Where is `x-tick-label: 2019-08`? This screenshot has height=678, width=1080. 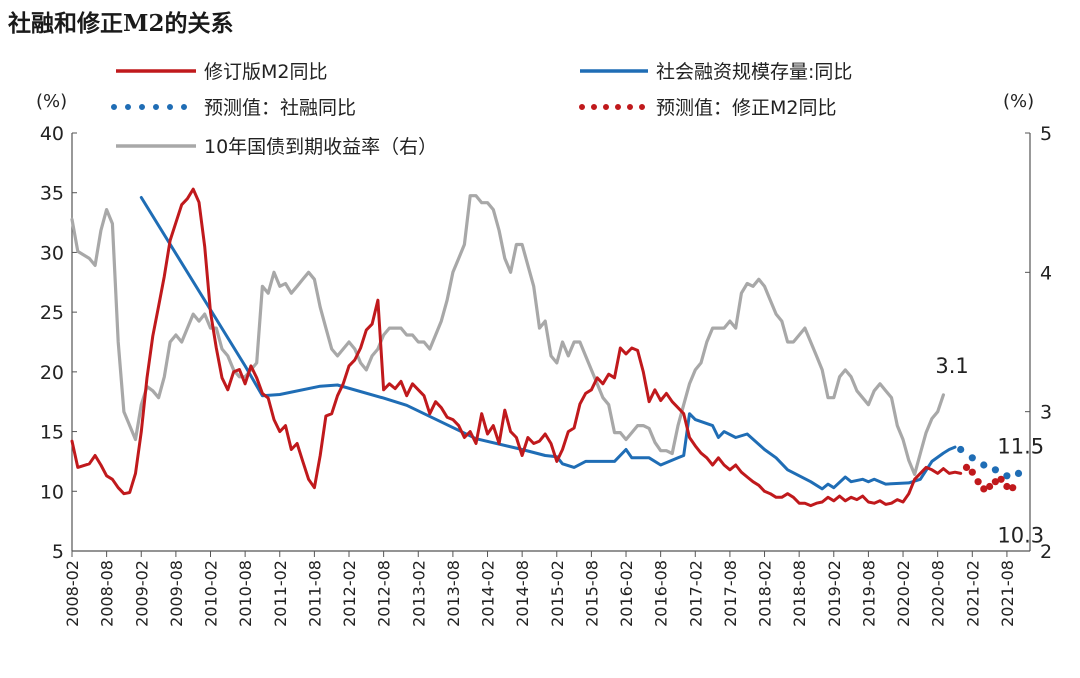
x-tick-label: 2019-08 is located at coordinates (868, 593).